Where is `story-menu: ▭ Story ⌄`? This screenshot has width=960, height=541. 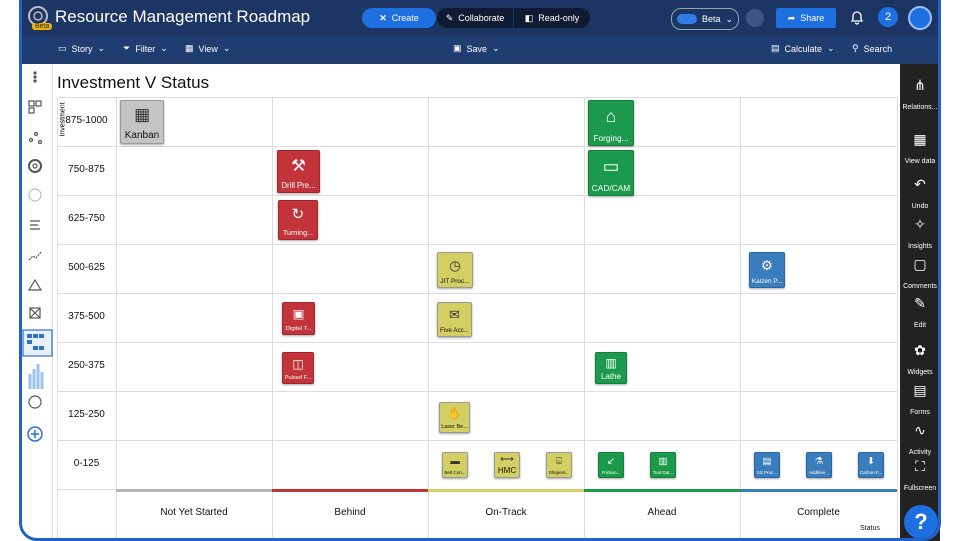
story-menu: ▭ Story ⌄ is located at coordinates (82, 48).